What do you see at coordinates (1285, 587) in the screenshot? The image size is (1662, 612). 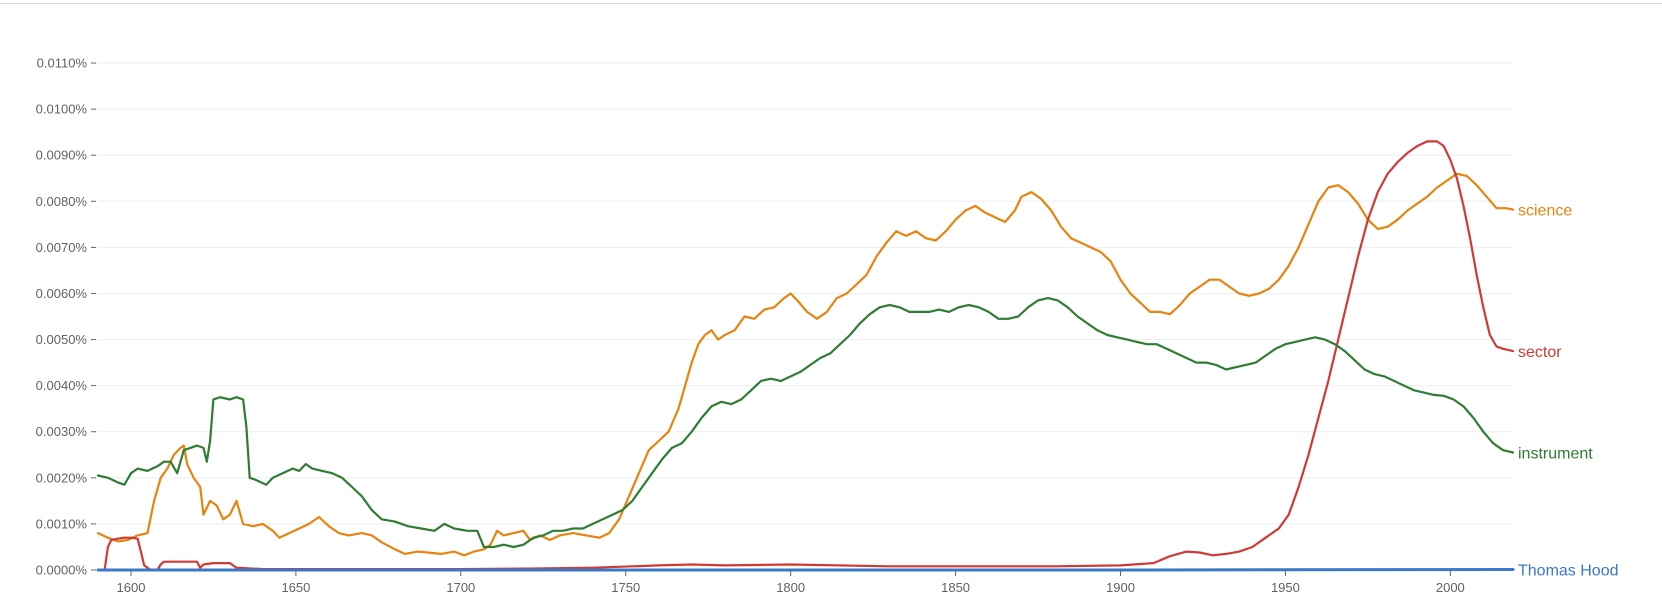 I see `x-tick-label: 1950` at bounding box center [1285, 587].